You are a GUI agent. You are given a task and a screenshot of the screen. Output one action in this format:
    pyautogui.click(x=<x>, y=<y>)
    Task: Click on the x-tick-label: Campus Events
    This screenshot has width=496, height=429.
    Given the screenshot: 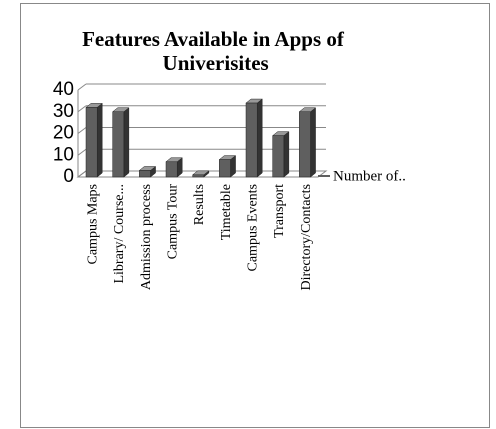 What is the action you would take?
    pyautogui.click(x=253, y=228)
    